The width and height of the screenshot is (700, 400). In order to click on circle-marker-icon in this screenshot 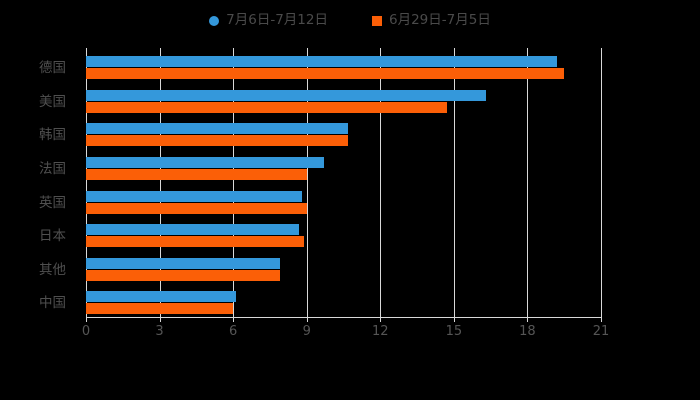, I will do `click(214, 21)`.